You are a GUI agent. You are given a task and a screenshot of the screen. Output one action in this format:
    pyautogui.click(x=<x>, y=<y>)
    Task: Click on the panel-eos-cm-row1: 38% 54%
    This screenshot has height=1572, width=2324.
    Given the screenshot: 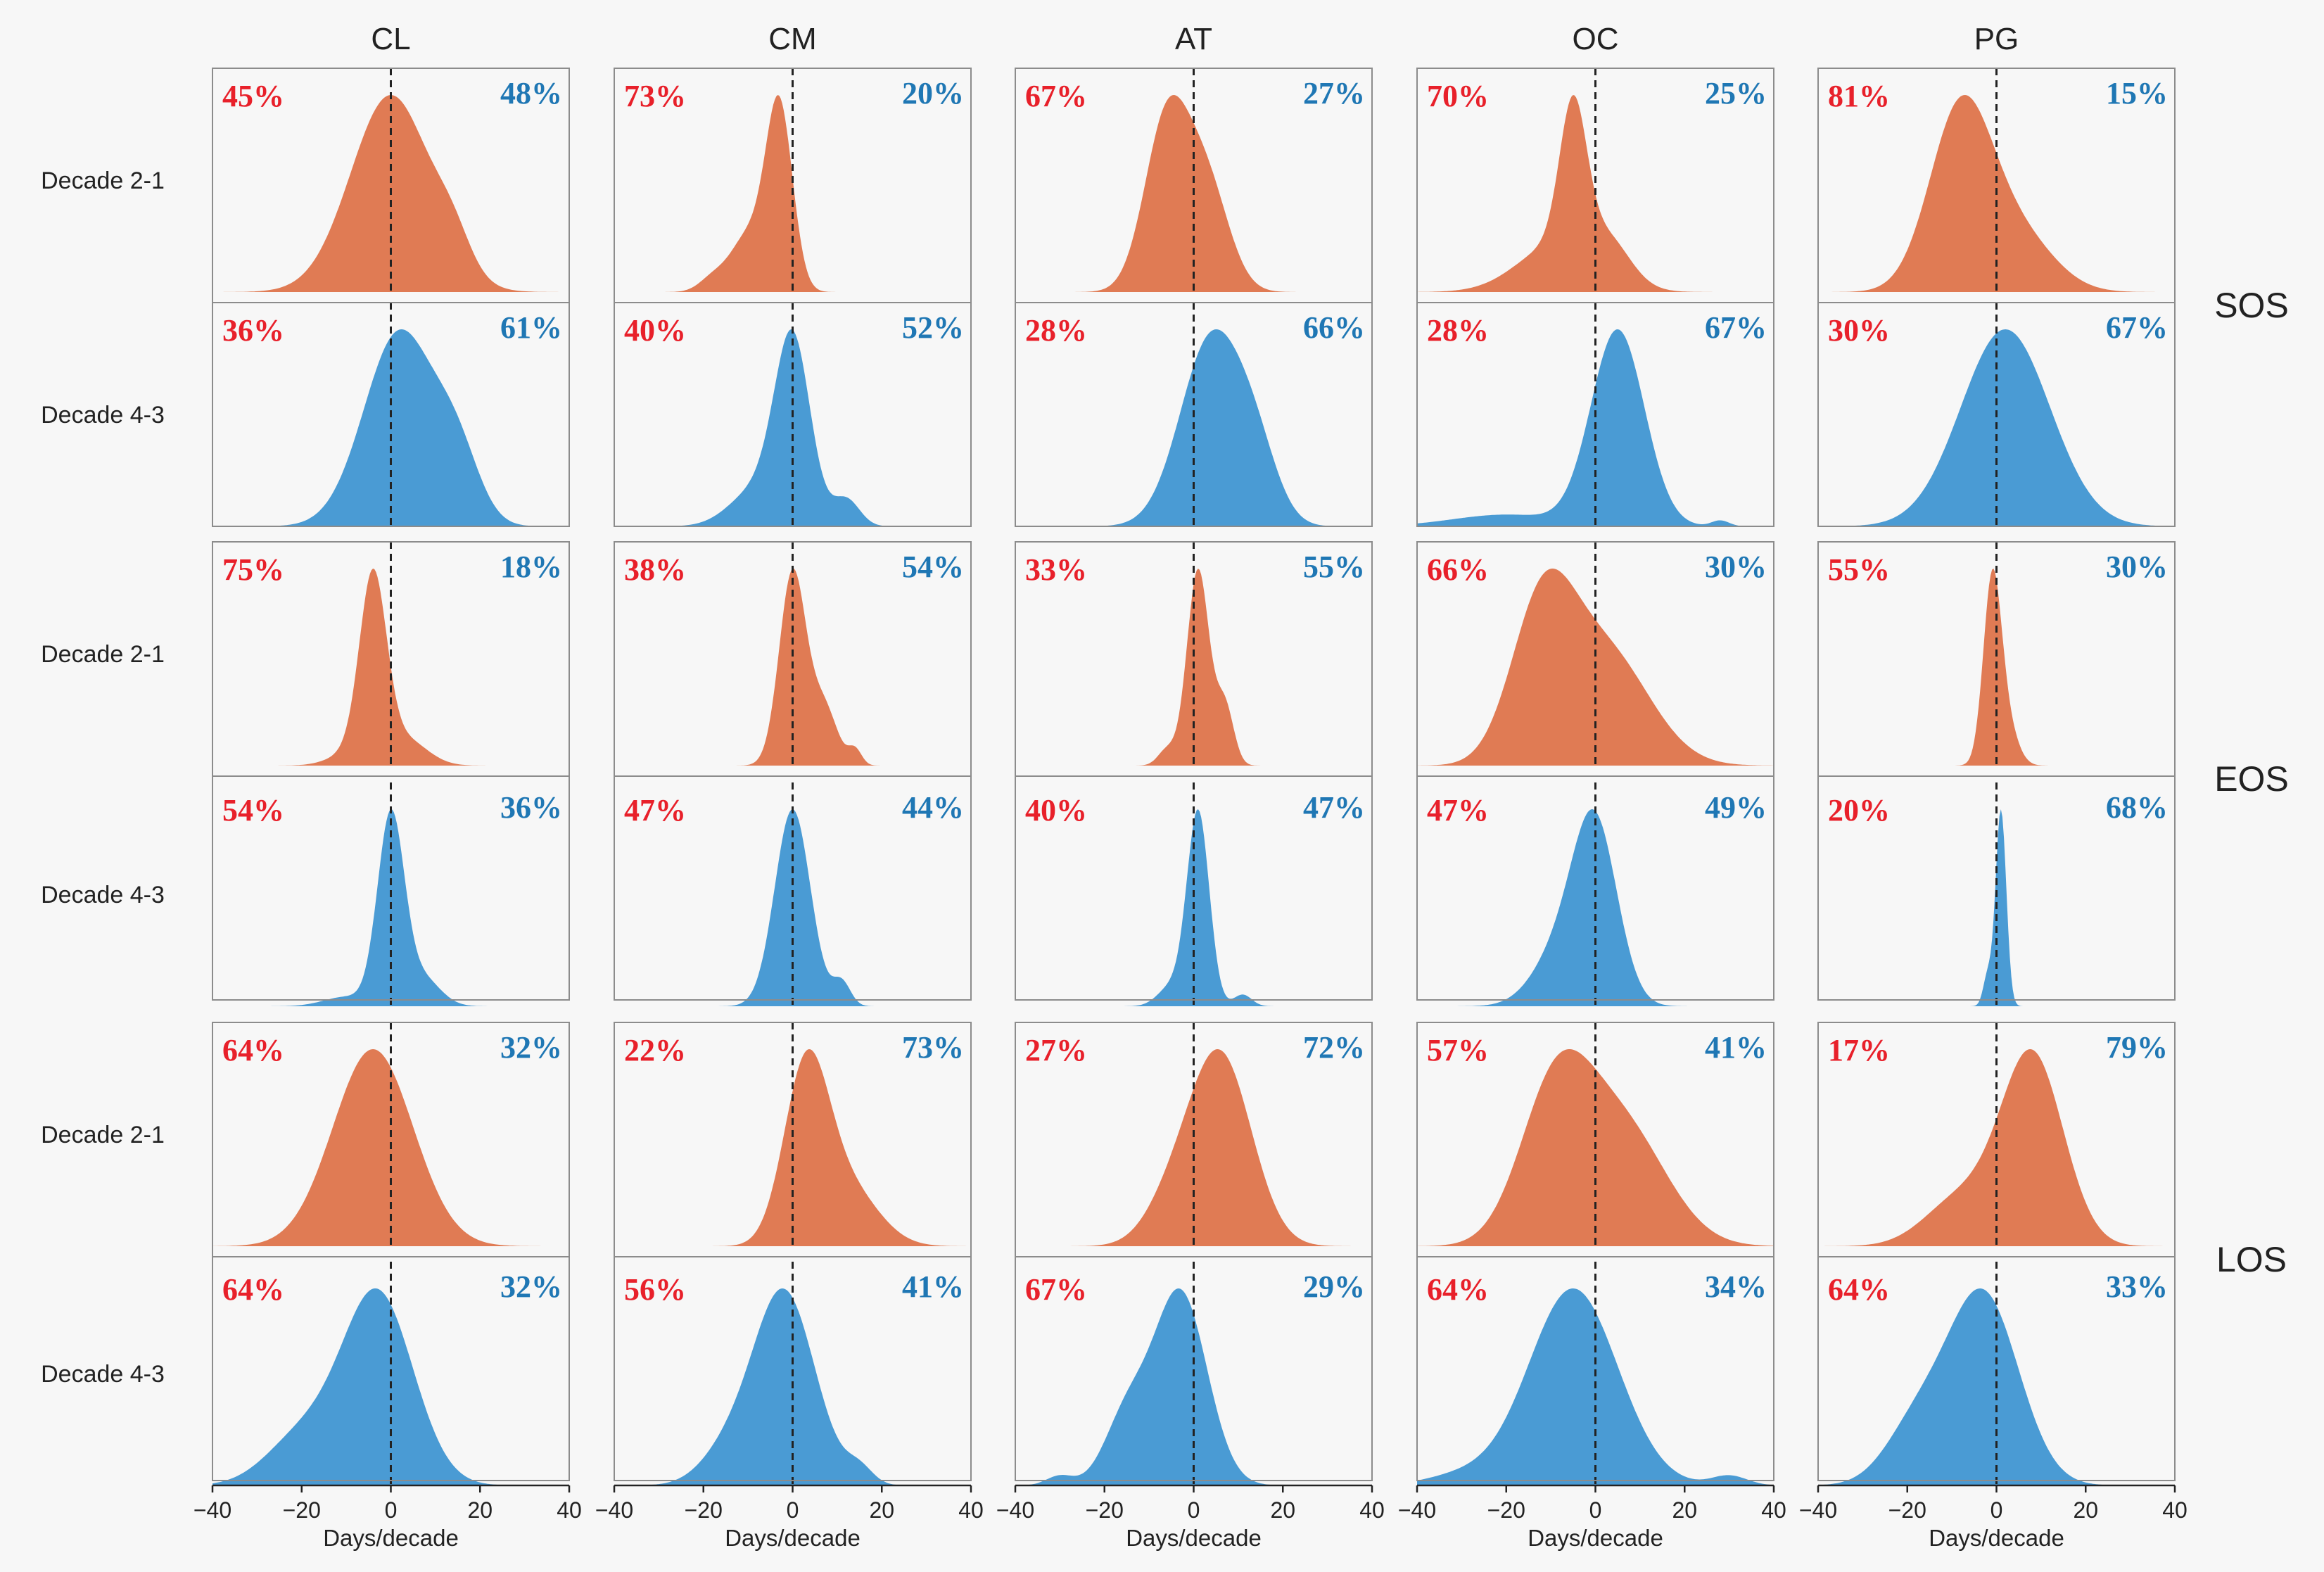 What is the action you would take?
    pyautogui.click(x=792, y=654)
    